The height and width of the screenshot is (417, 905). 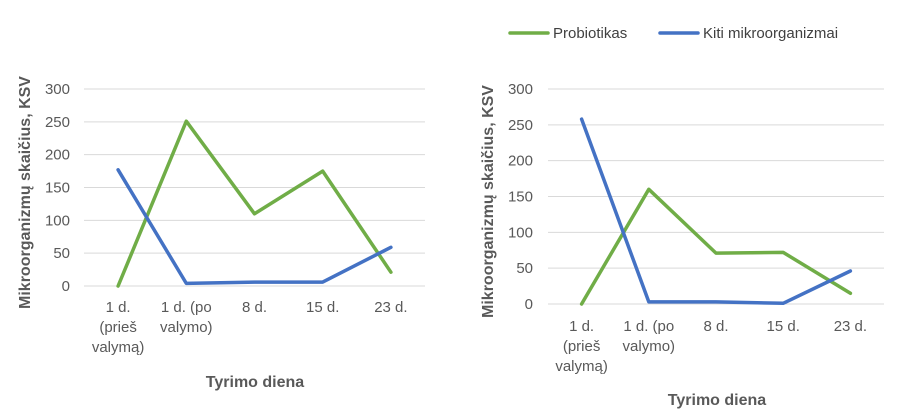 What do you see at coordinates (770, 33) in the screenshot?
I see `legend-label-kiti-mikroorganizmai: Kiti mikroorganizmai` at bounding box center [770, 33].